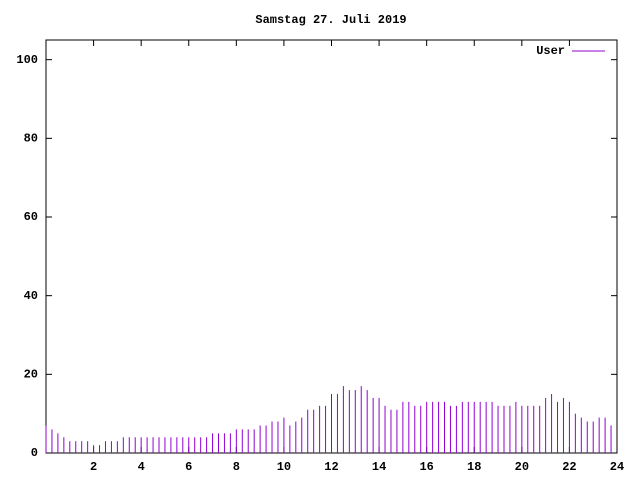  Describe the element at coordinates (27, 60) in the screenshot. I see `y-tick-label: 100` at that location.